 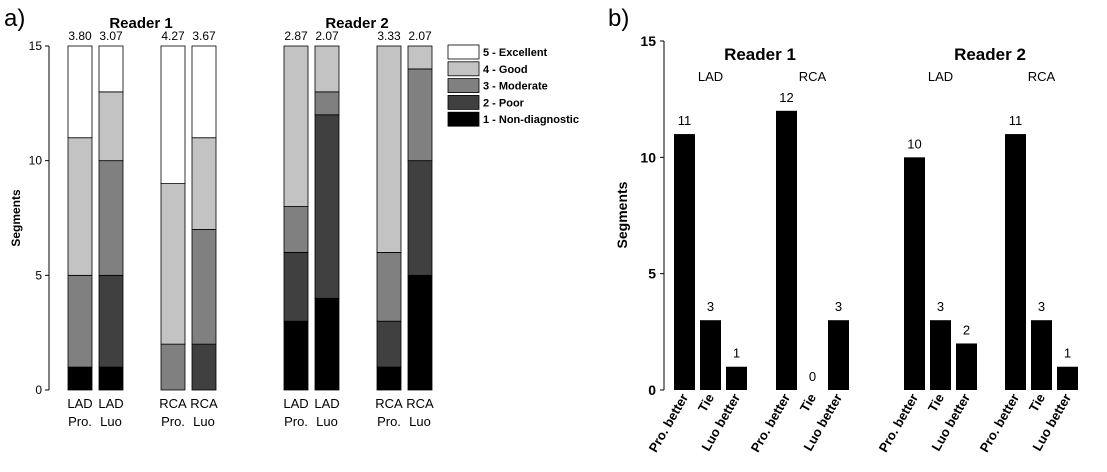 I want to click on panel-a-group-title: Reader 2, so click(x=356, y=23).